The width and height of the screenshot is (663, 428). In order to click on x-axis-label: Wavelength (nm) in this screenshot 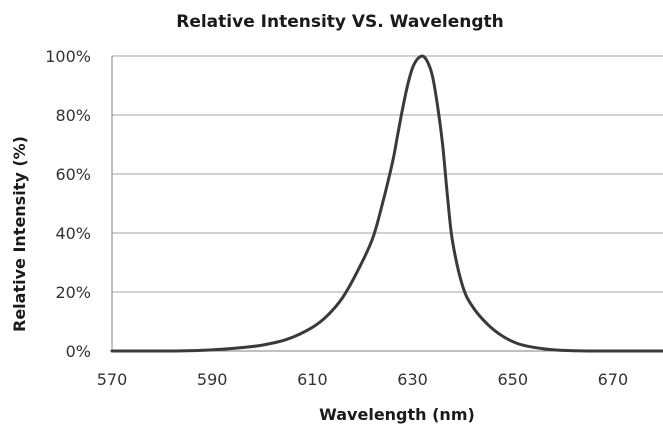, I will do `click(397, 414)`.